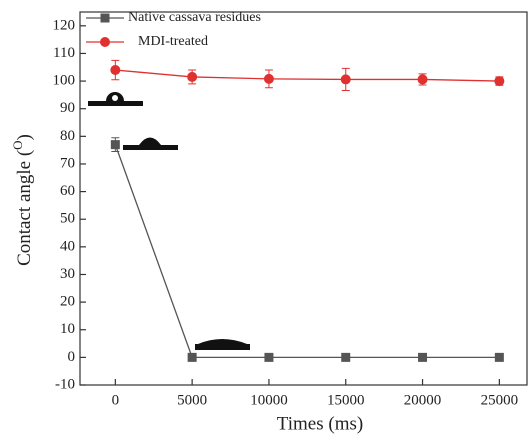  What do you see at coordinates (173, 41) in the screenshot?
I see `legend-label: MDI-treated` at bounding box center [173, 41].